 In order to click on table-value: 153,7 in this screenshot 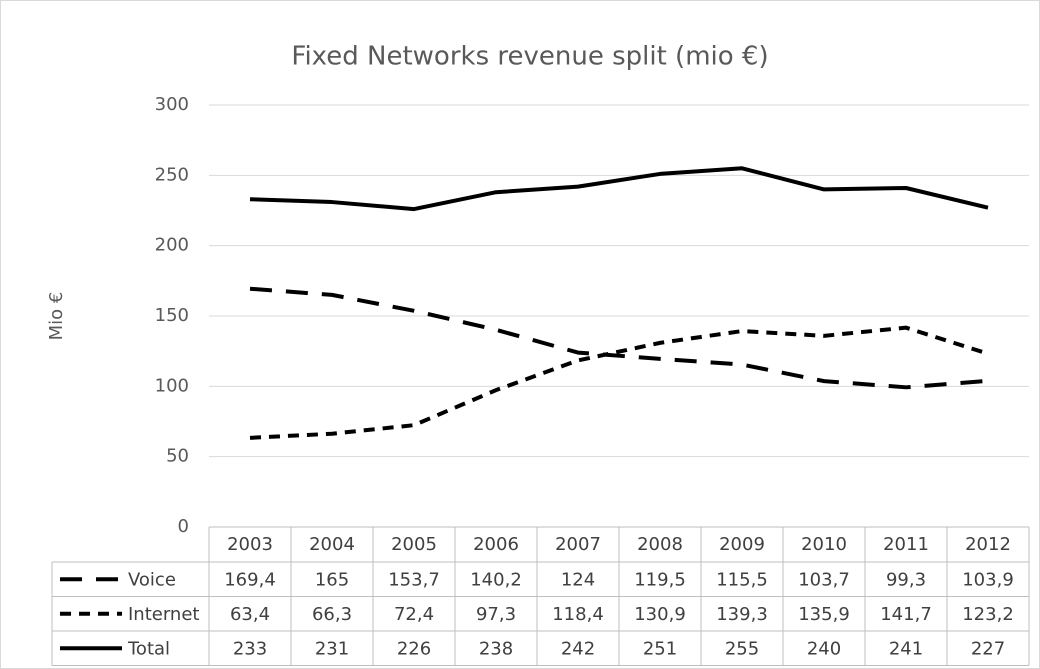, I will do `click(414, 579)`.